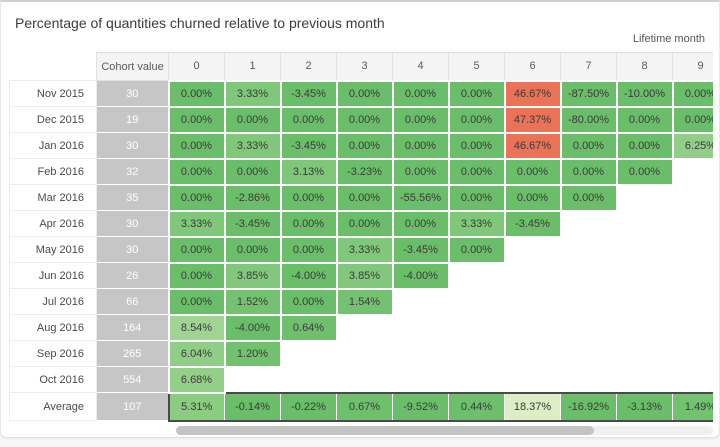 This screenshot has width=720, height=447. What do you see at coordinates (132, 327) in the screenshot?
I see `cohort-value-cell: 164` at bounding box center [132, 327].